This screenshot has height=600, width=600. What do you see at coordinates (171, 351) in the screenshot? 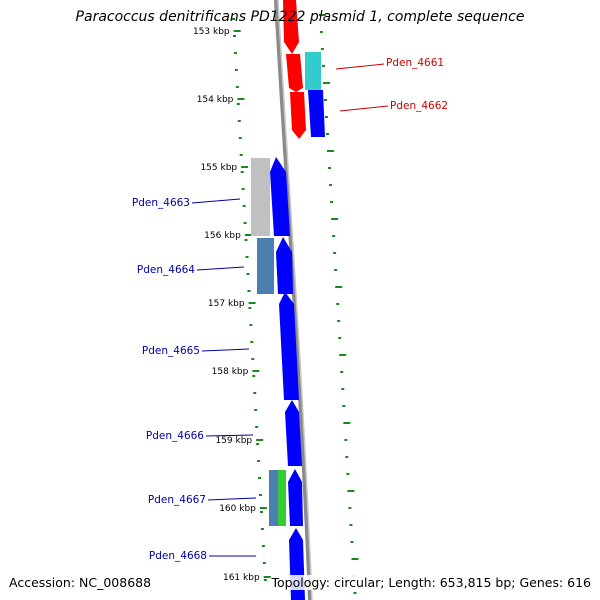
I see `gene-label-pden_4665: Pden_4665` at bounding box center [171, 351].